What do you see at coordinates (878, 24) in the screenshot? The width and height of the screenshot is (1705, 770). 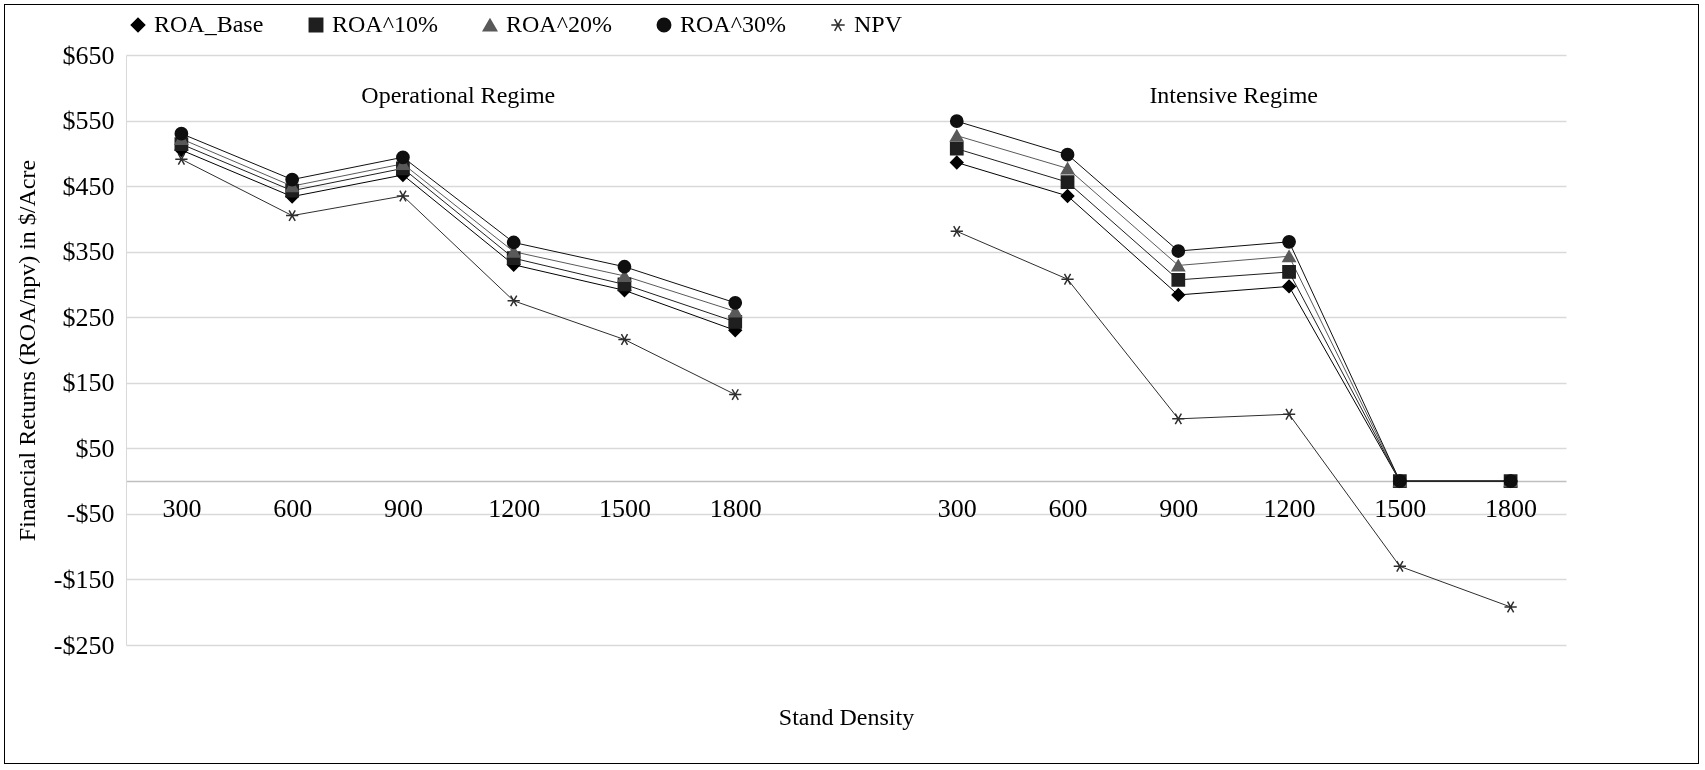 I see `legend-label: NPV` at bounding box center [878, 24].